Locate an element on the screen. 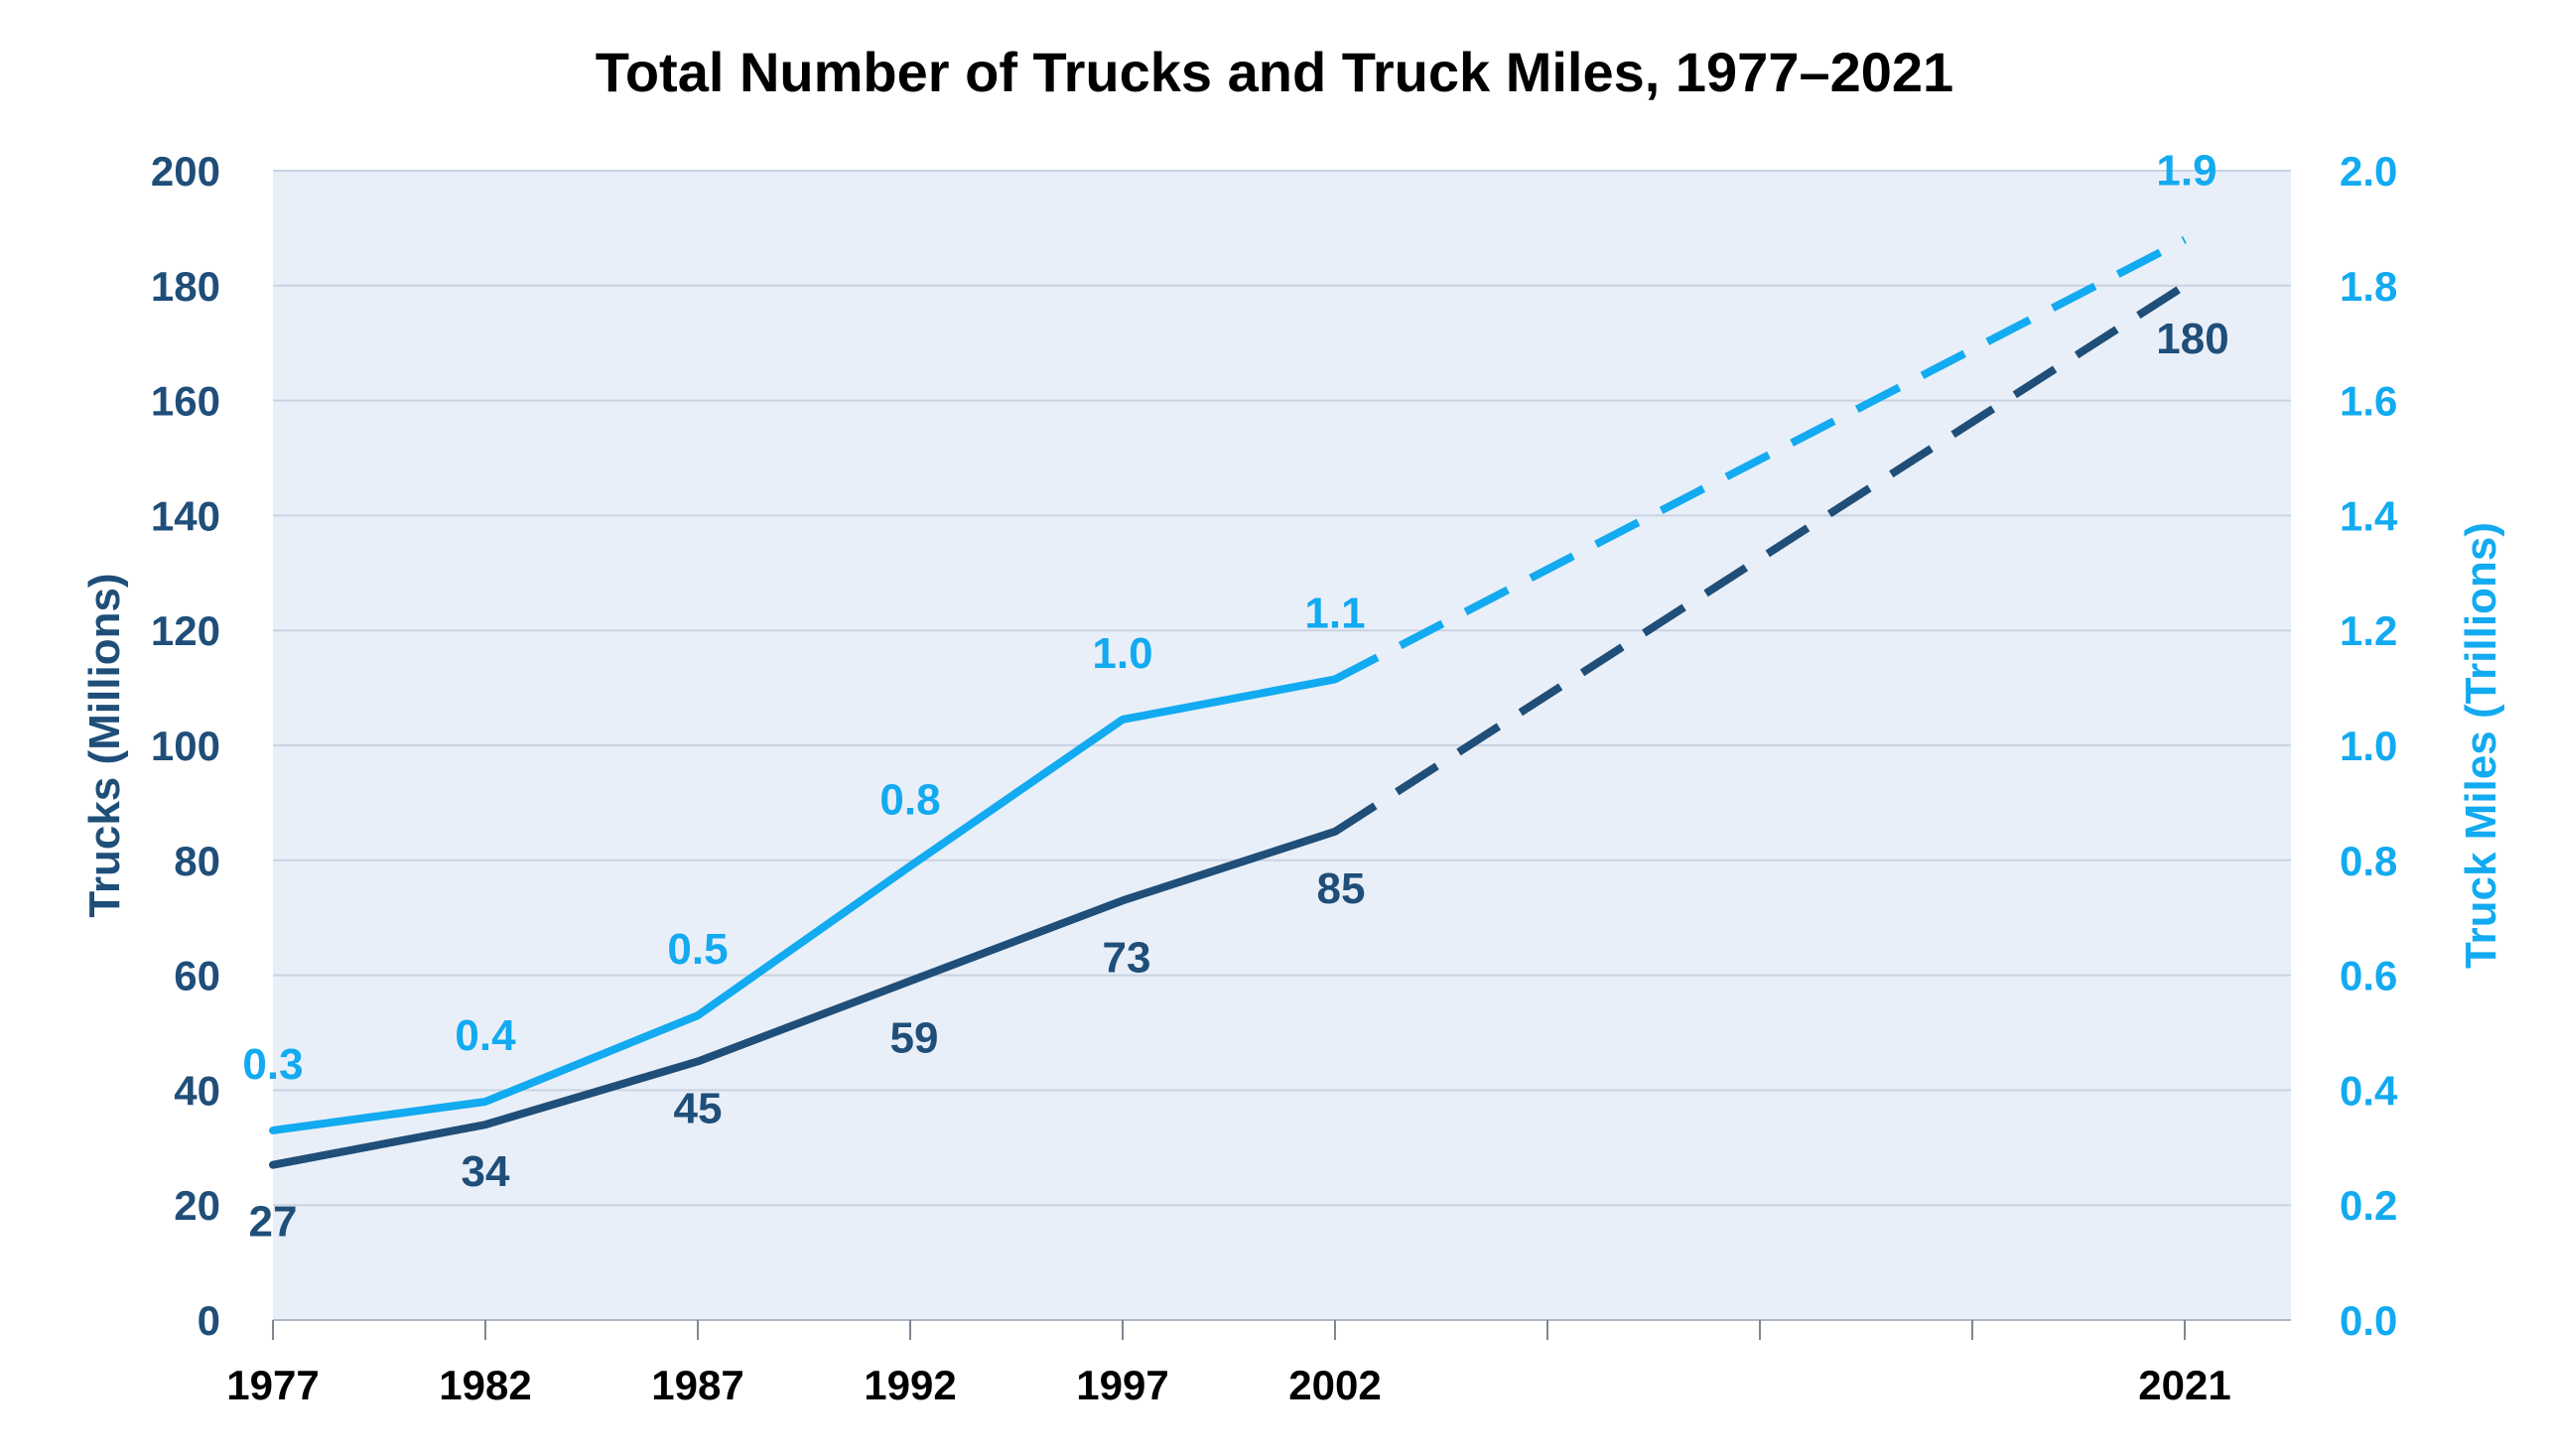  x-tick-label: 2002 is located at coordinates (1334, 1385).